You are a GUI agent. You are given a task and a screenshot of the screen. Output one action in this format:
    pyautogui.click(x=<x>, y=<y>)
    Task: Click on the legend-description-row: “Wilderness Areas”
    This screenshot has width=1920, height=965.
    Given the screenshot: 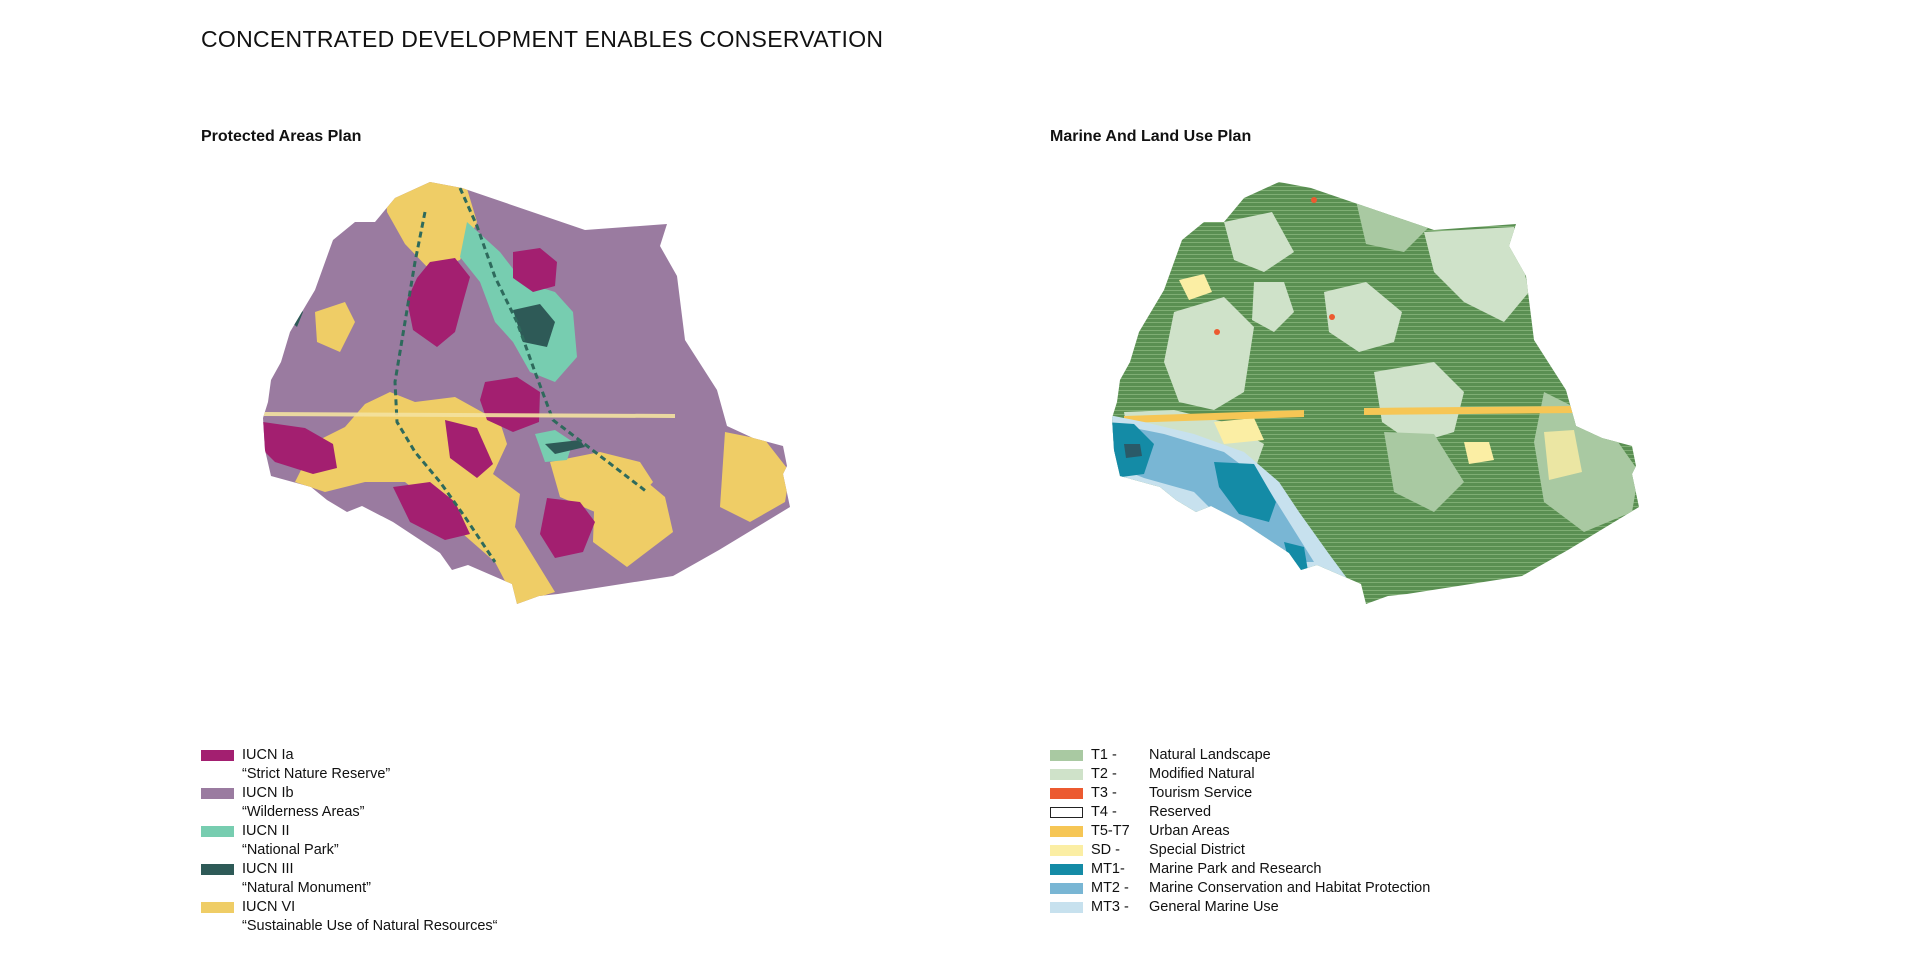 What is the action you would take?
    pyautogui.click(x=349, y=812)
    